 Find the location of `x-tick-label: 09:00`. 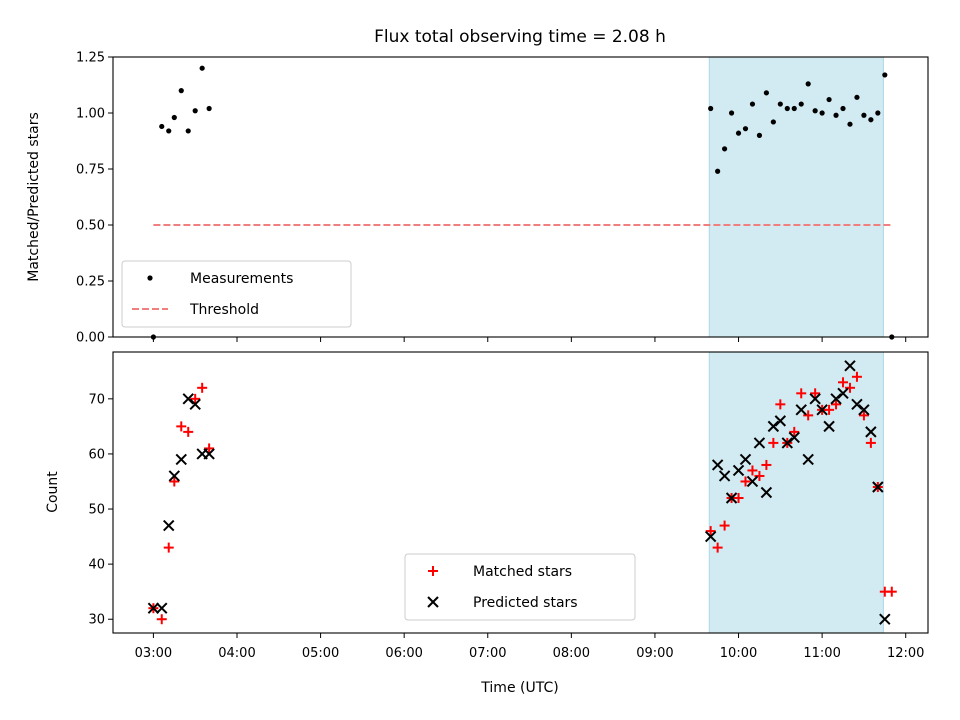

x-tick-label: 09:00 is located at coordinates (654, 653).